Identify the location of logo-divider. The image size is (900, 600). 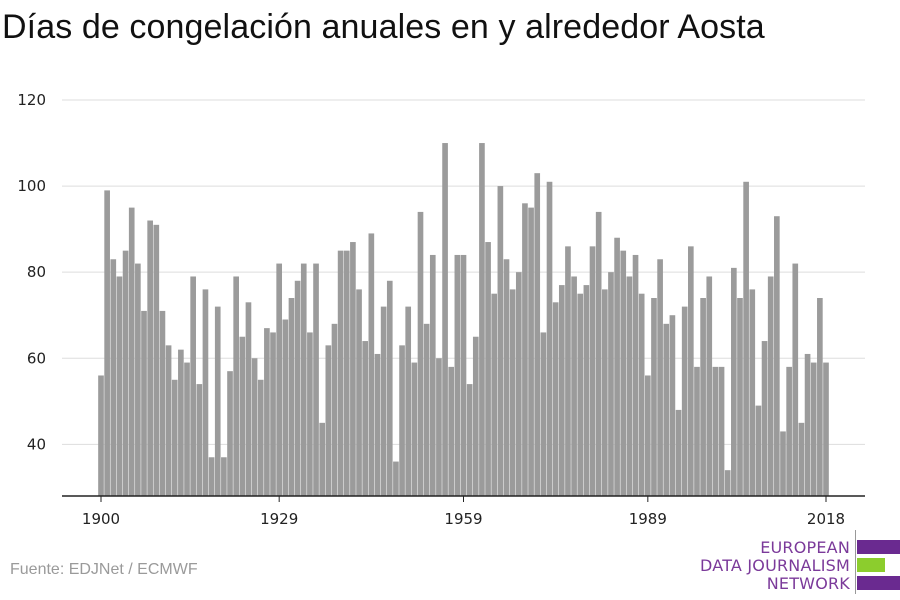
(855, 562).